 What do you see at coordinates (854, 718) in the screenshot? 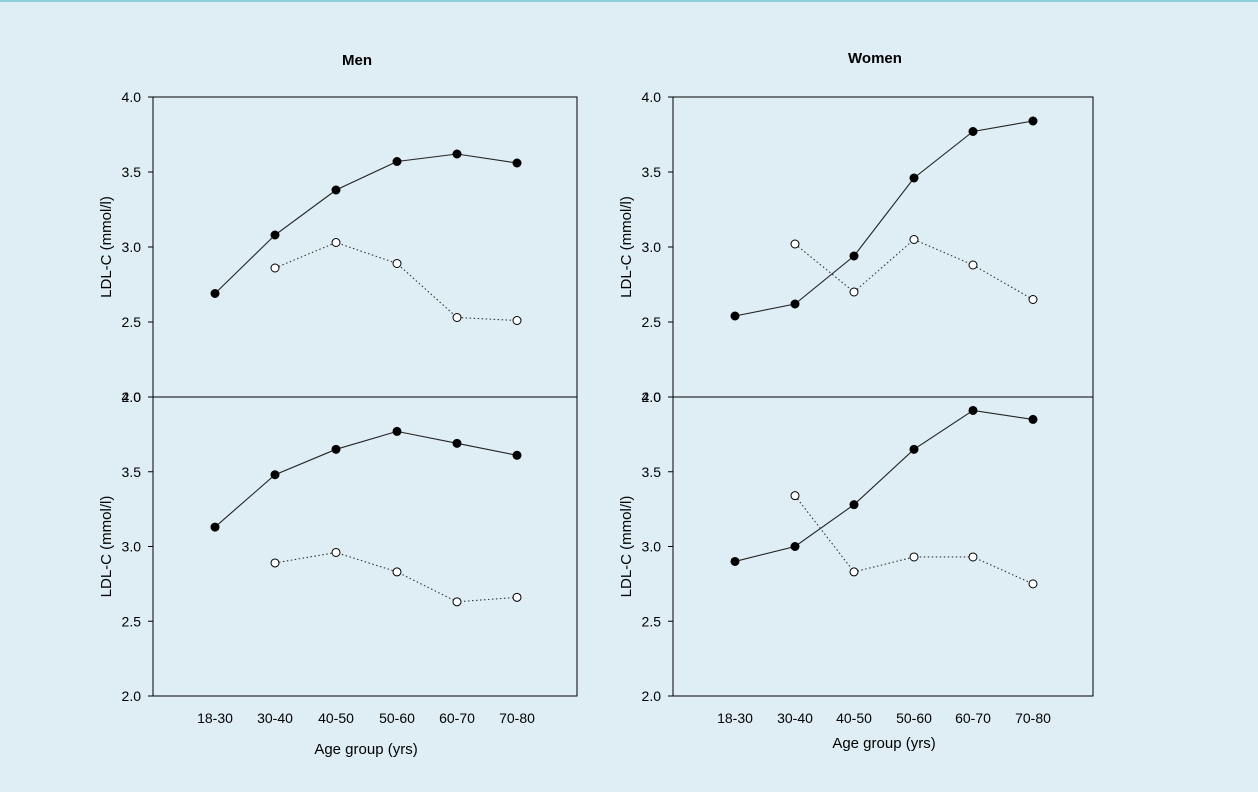
I see `women-bottom-xtick-label: 40-50` at bounding box center [854, 718].